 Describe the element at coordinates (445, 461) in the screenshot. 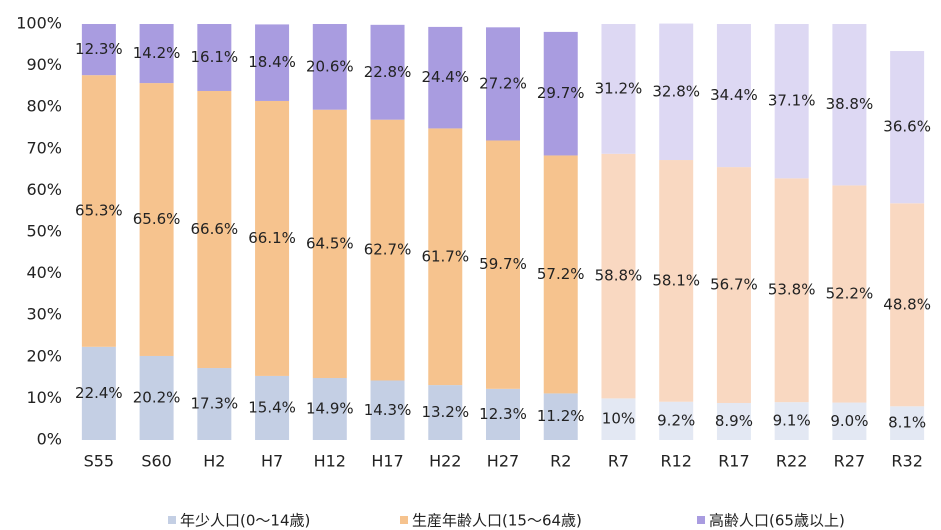

I see `x-tick-label: H22` at that location.